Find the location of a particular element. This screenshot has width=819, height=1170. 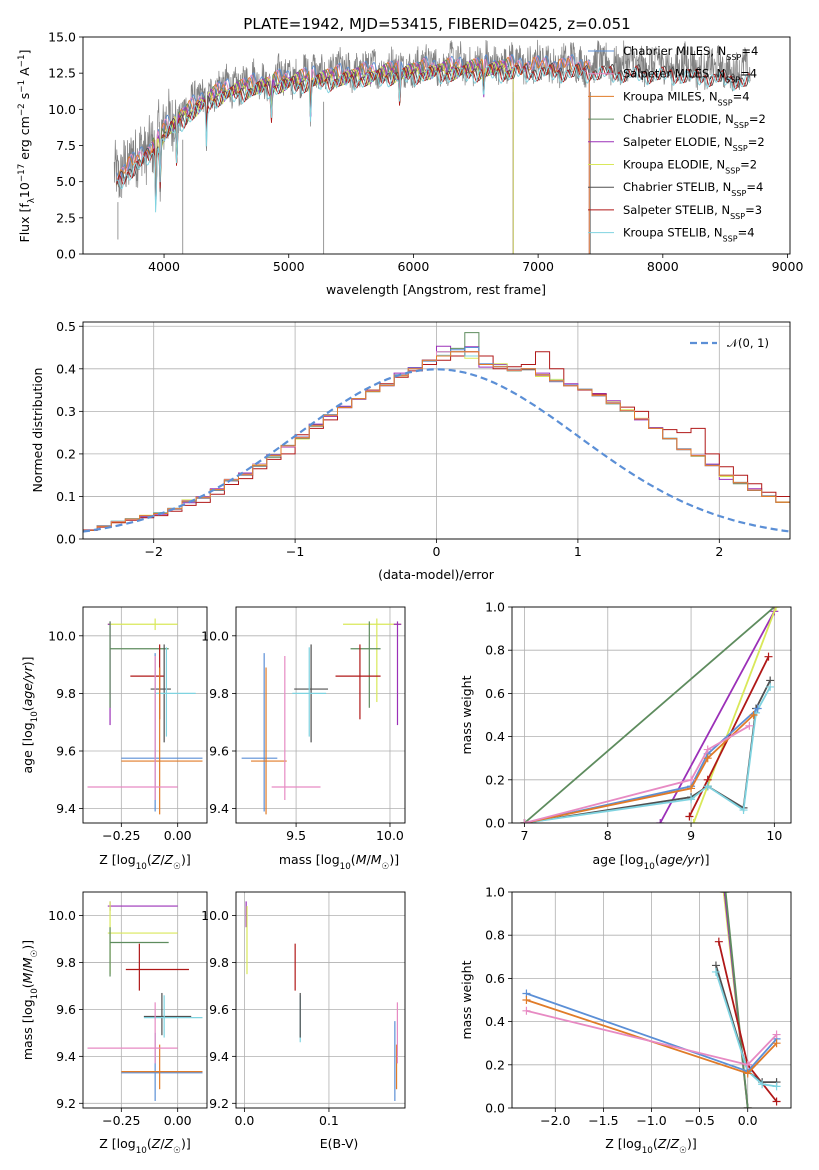

legend-label: 𝒩(0, 1) is located at coordinates (748, 343).